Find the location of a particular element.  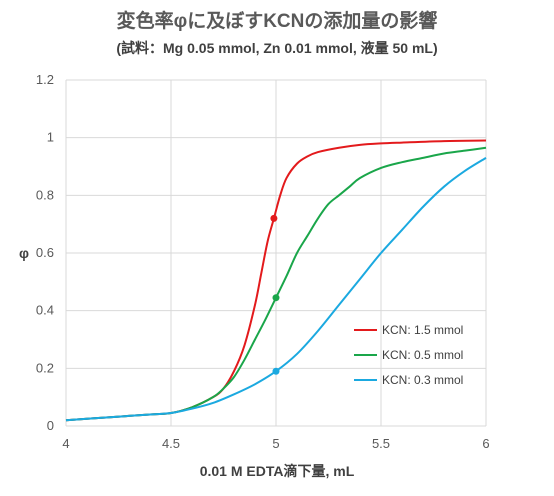

legend-entry-2: KCN: 0.3 mmol is located at coordinates (422, 380).